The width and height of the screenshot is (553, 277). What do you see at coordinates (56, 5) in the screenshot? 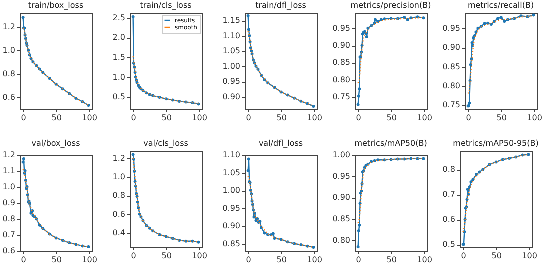
I see `chart-title: train/box_loss` at bounding box center [56, 5].